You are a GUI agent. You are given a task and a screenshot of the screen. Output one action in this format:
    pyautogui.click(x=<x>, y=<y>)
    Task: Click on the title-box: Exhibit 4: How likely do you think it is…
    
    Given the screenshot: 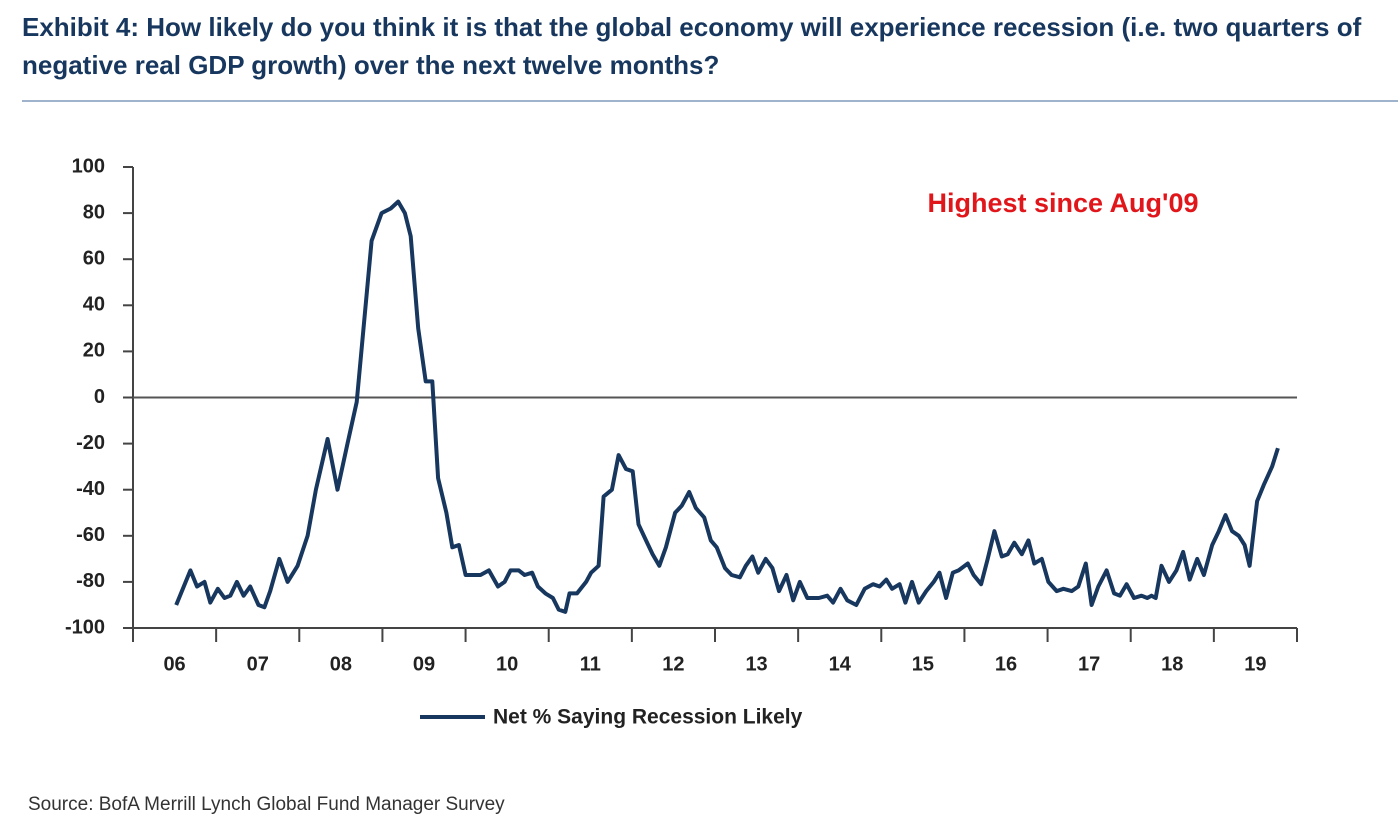 What is the action you would take?
    pyautogui.click(x=692, y=46)
    